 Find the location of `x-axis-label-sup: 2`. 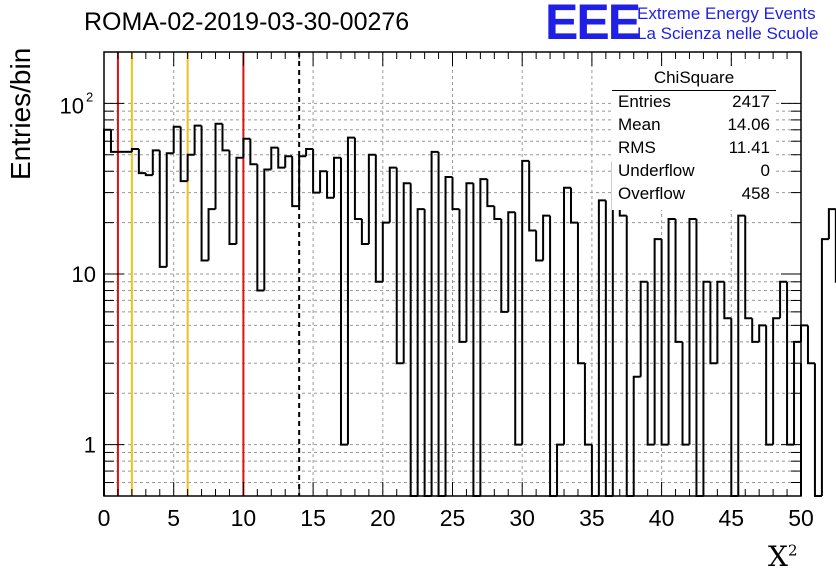

x-axis-label-sup: 2 is located at coordinates (793, 551).